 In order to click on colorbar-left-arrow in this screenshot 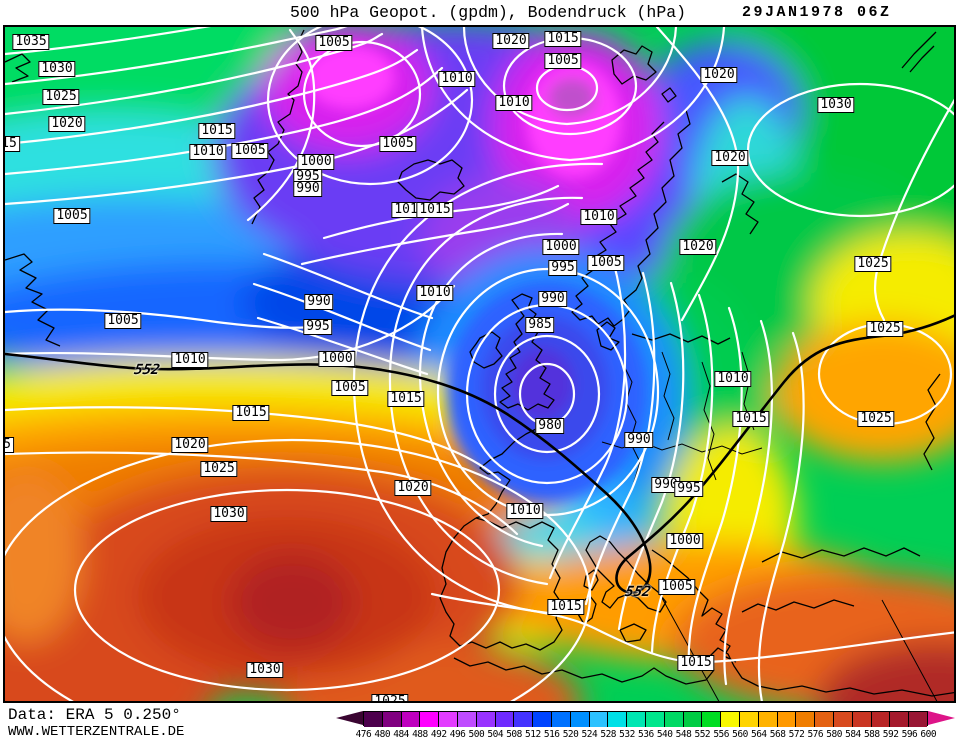, I will do `click(349, 718)`.